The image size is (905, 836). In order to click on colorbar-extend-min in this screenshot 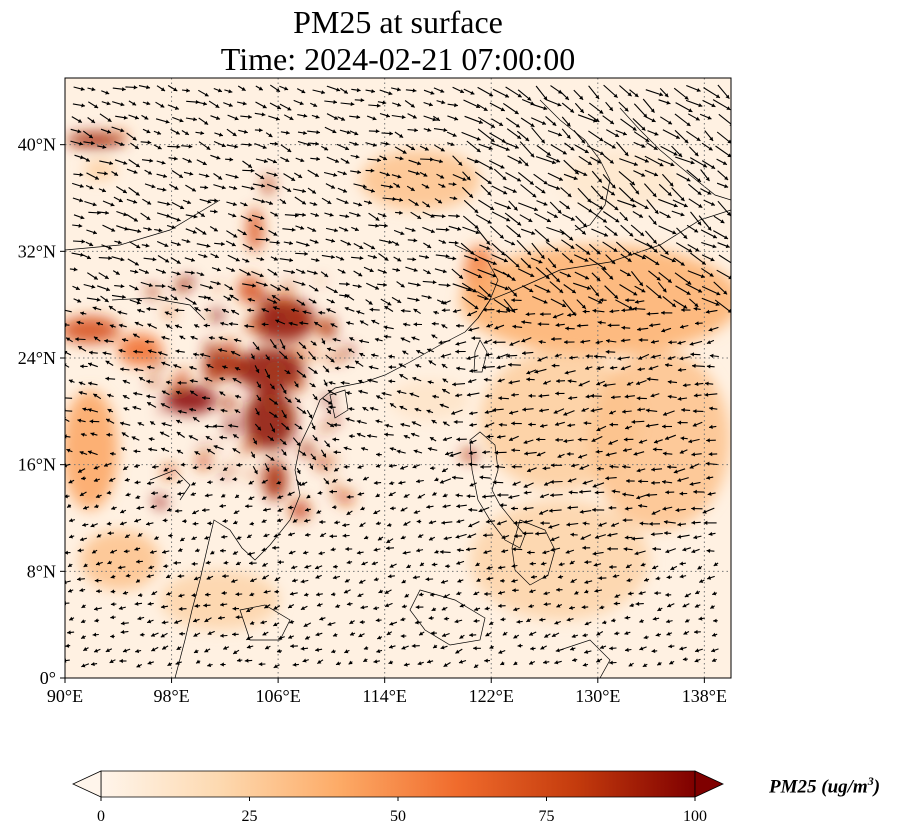, I will do `click(87, 784)`.